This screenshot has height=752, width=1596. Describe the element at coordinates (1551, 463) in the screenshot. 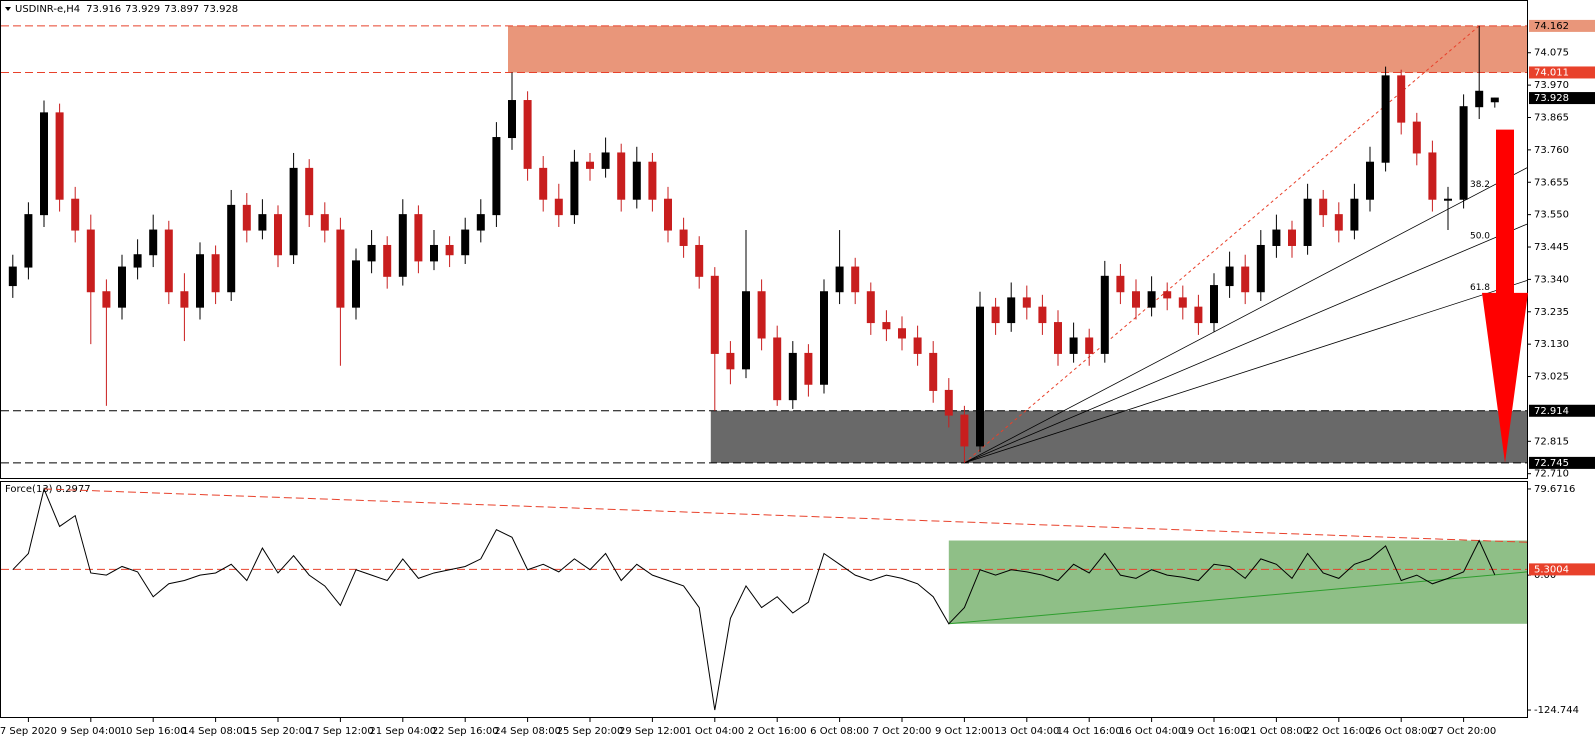

I see `price-tag-label: 72.745` at that location.